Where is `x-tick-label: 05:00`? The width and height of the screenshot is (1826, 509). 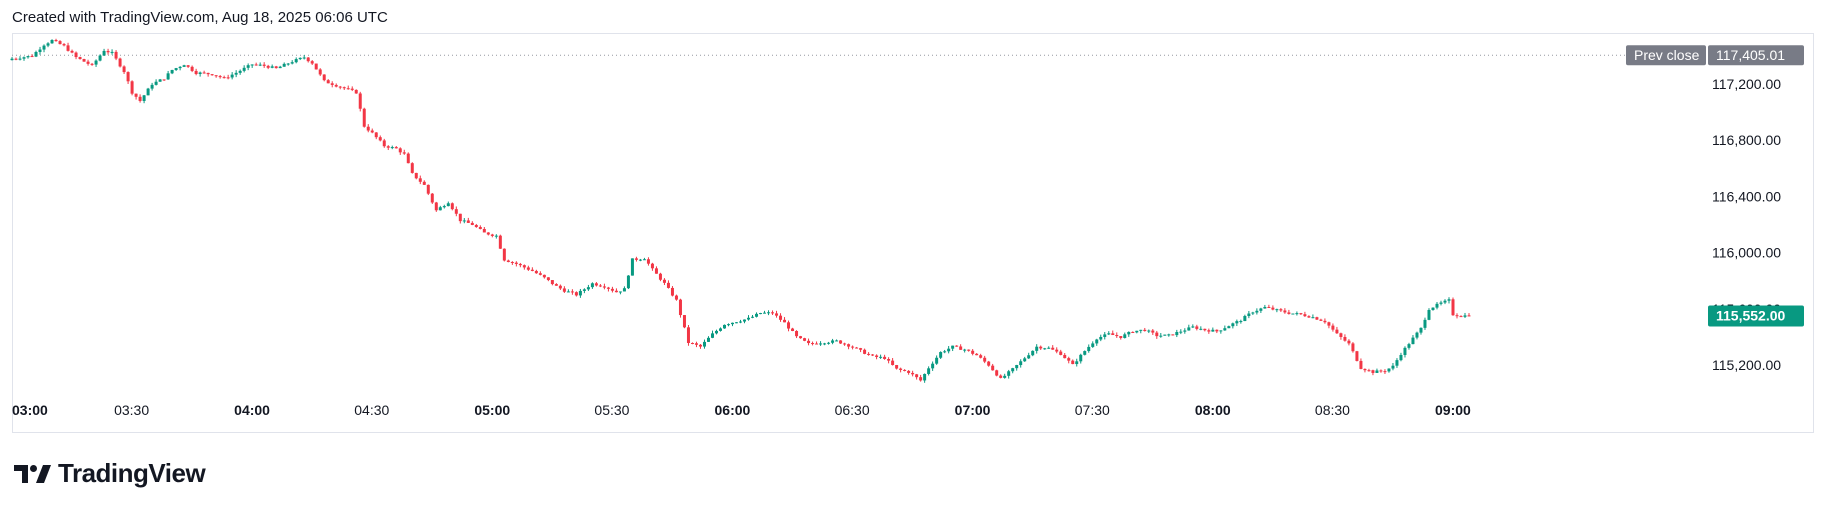
x-tick-label: 05:00 is located at coordinates (492, 410).